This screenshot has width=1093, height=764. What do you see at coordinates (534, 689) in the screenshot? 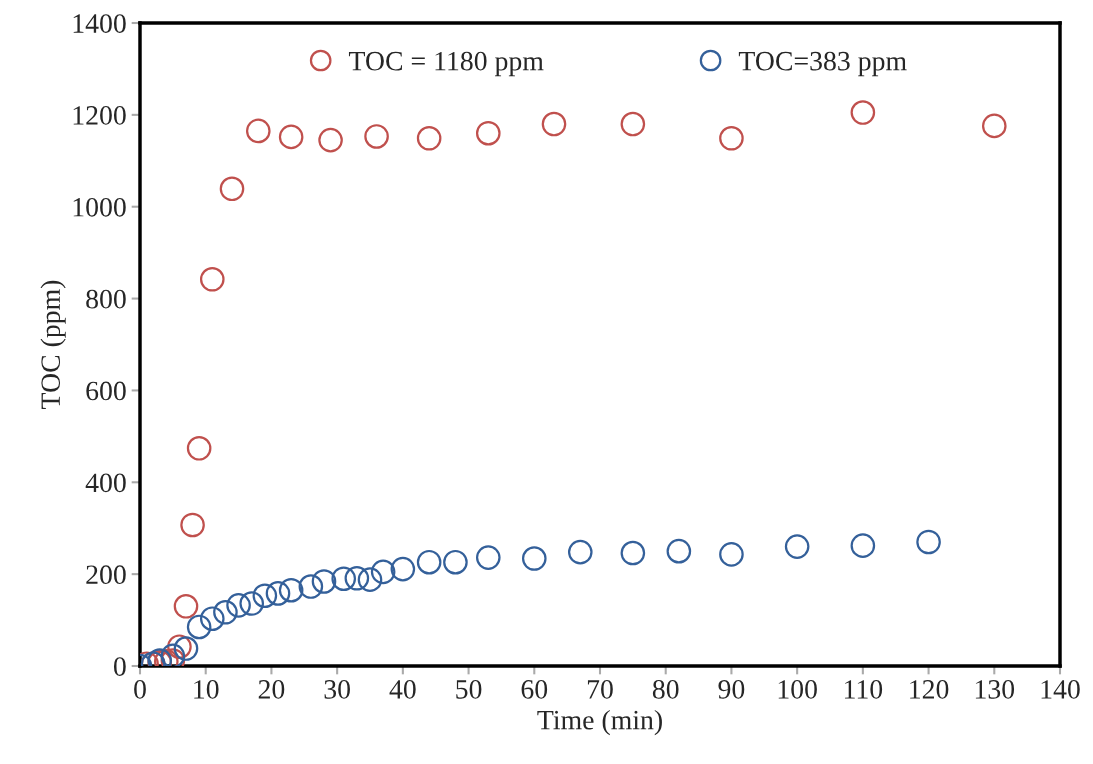
I see `x-tick-label: 60` at bounding box center [534, 689].